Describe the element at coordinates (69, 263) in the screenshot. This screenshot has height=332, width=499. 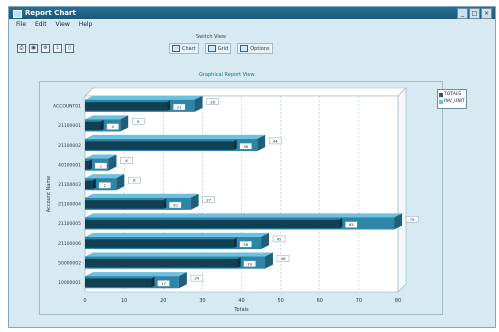
I see `category-label: 50000002` at that location.